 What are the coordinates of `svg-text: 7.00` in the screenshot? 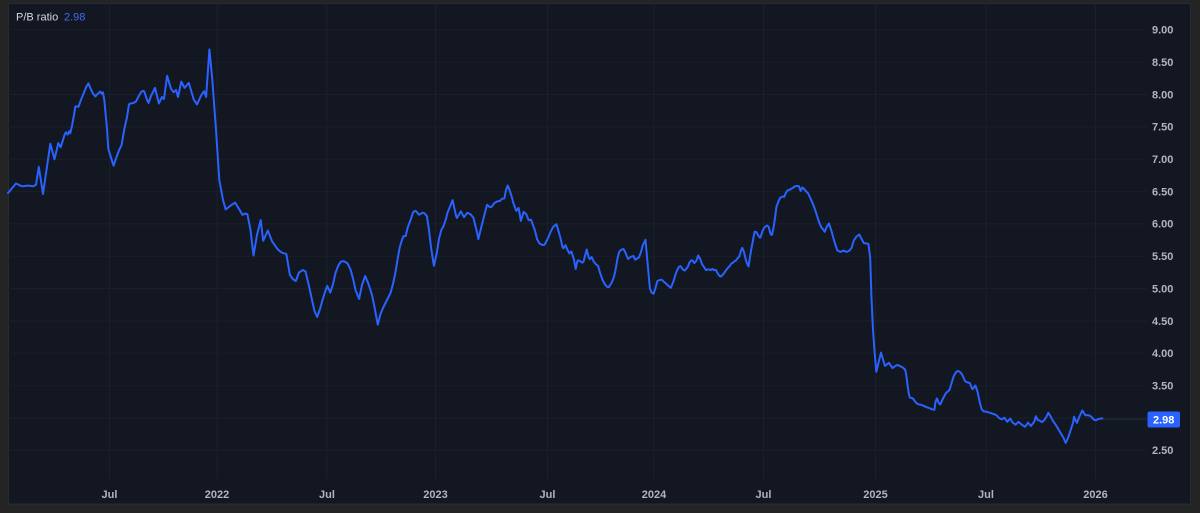 It's located at (1162, 160).